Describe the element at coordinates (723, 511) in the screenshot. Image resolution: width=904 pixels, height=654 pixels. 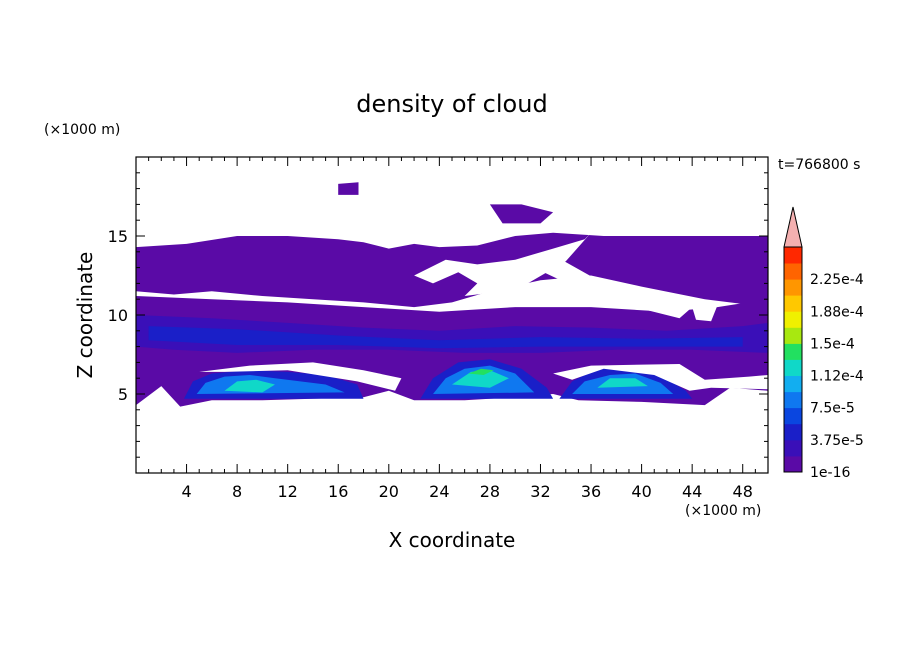
I see `x-unit-label: (×1000 m)` at that location.